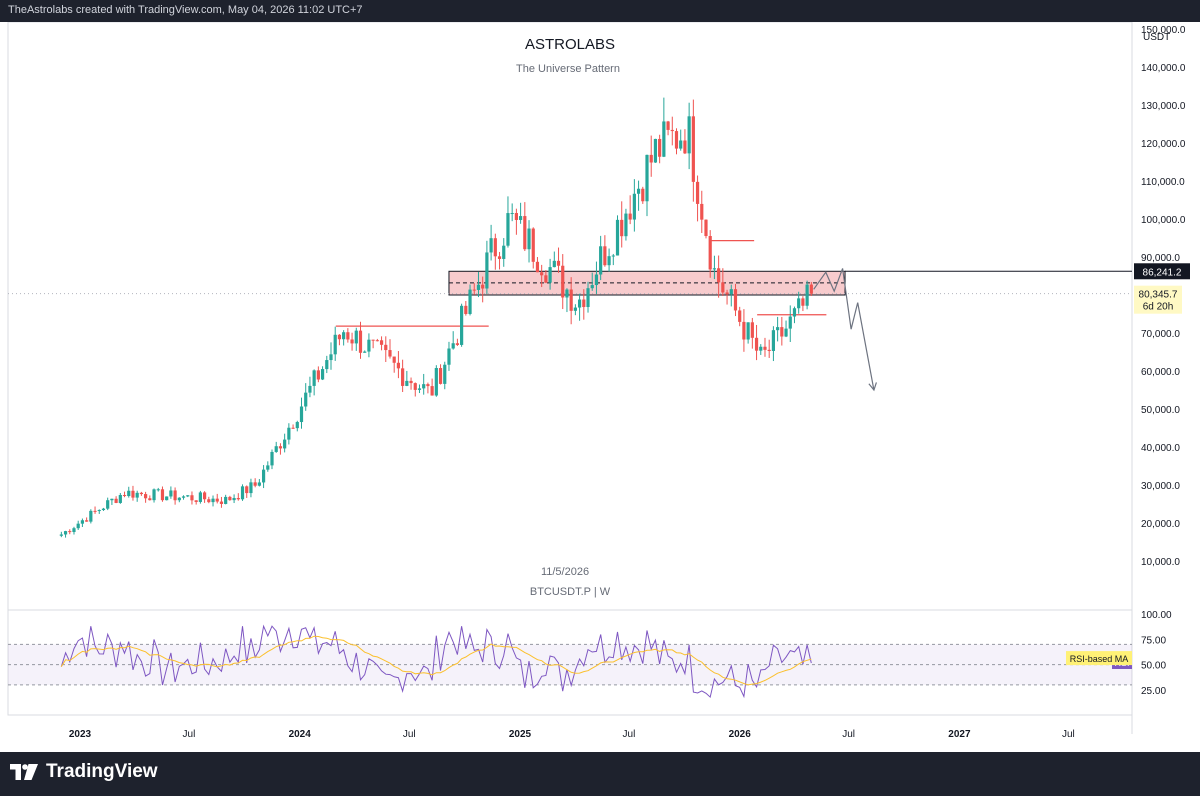 The image size is (1200, 796). Describe the element at coordinates (1163, 68) in the screenshot. I see `price-tick-label: 140,000.0` at that location.